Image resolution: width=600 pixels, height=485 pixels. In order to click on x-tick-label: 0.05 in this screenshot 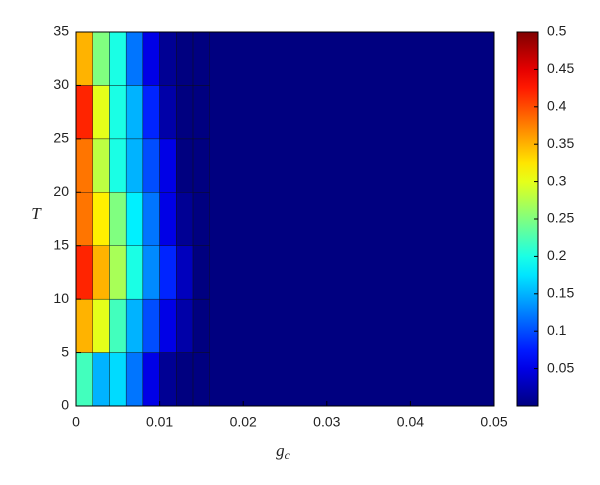, I will do `click(493, 422)`.